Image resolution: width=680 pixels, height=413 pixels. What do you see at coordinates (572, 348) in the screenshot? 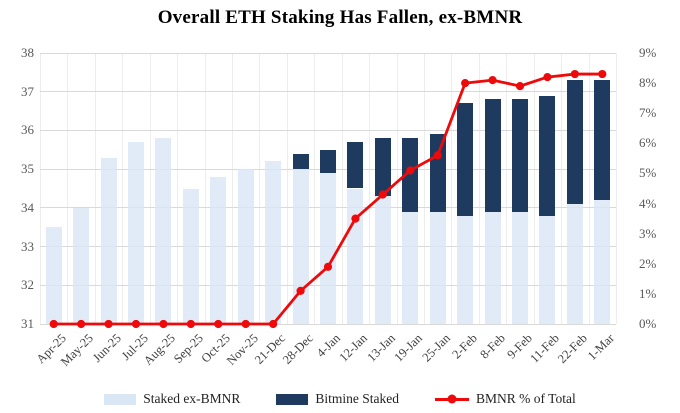
I see `x-axis-label: 22-Feb` at bounding box center [572, 348].